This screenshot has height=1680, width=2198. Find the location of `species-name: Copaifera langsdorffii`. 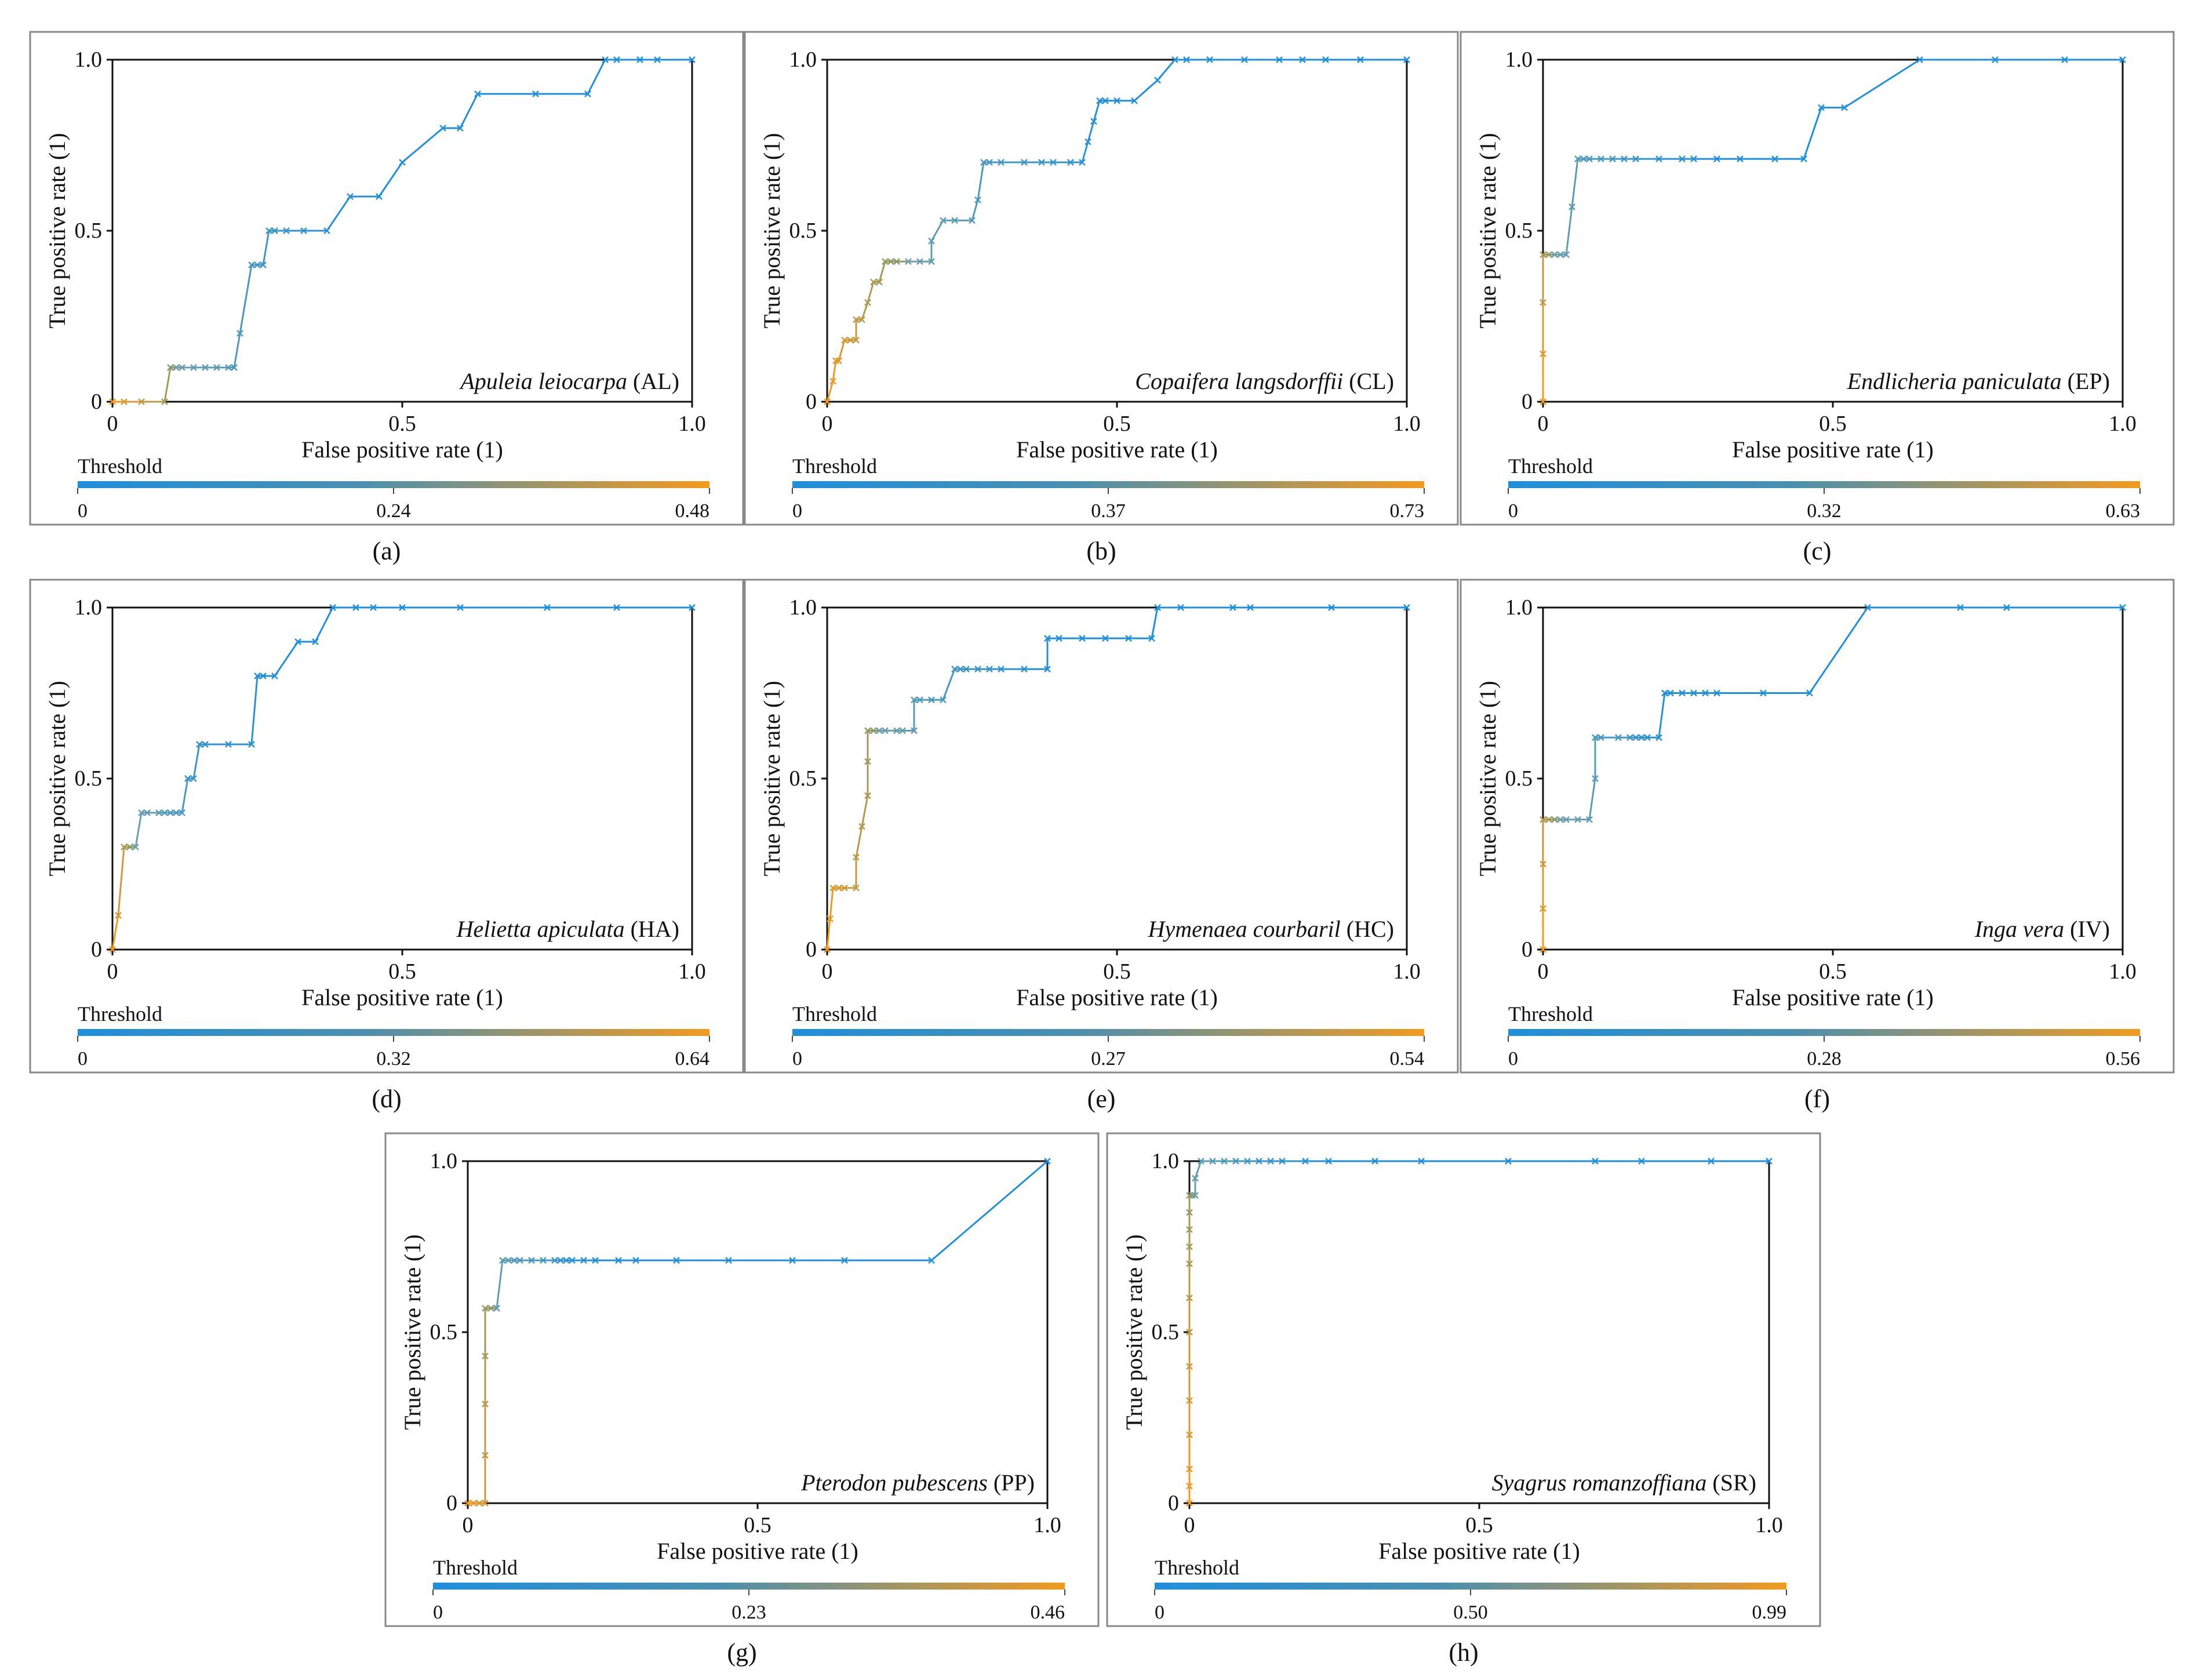

species-name: Copaifera langsdorffii is located at coordinates (1239, 381).